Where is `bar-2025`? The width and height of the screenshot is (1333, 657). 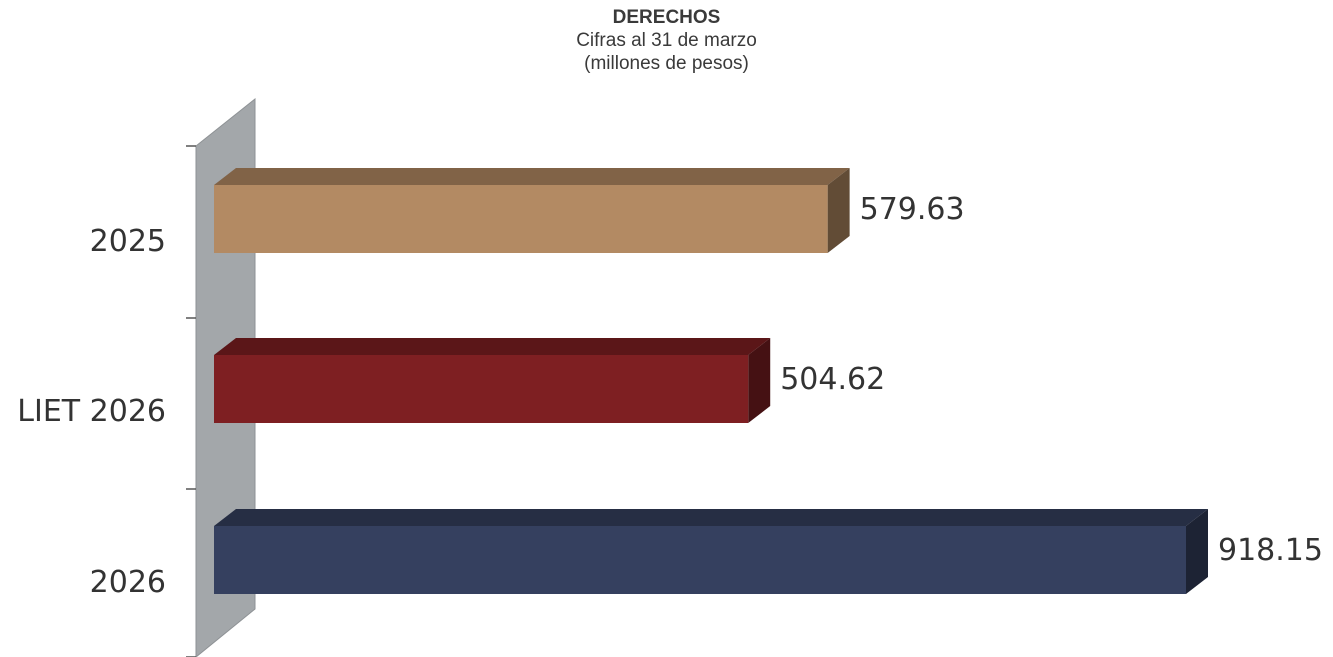
bar-2025 is located at coordinates (532, 210).